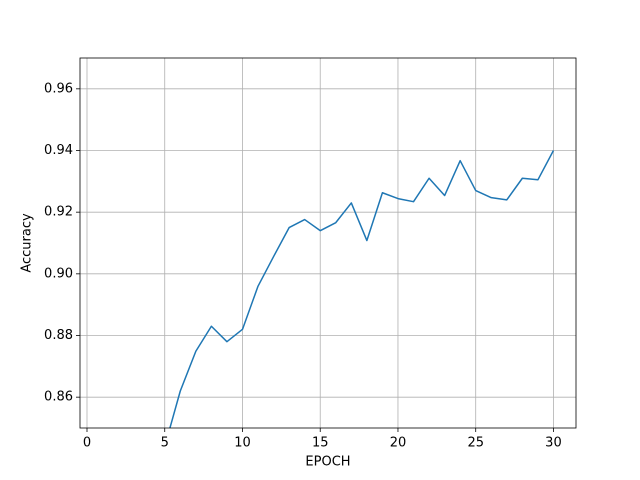 This screenshot has height=480, width=640. I want to click on y-tick-label: 0.88, so click(58, 335).